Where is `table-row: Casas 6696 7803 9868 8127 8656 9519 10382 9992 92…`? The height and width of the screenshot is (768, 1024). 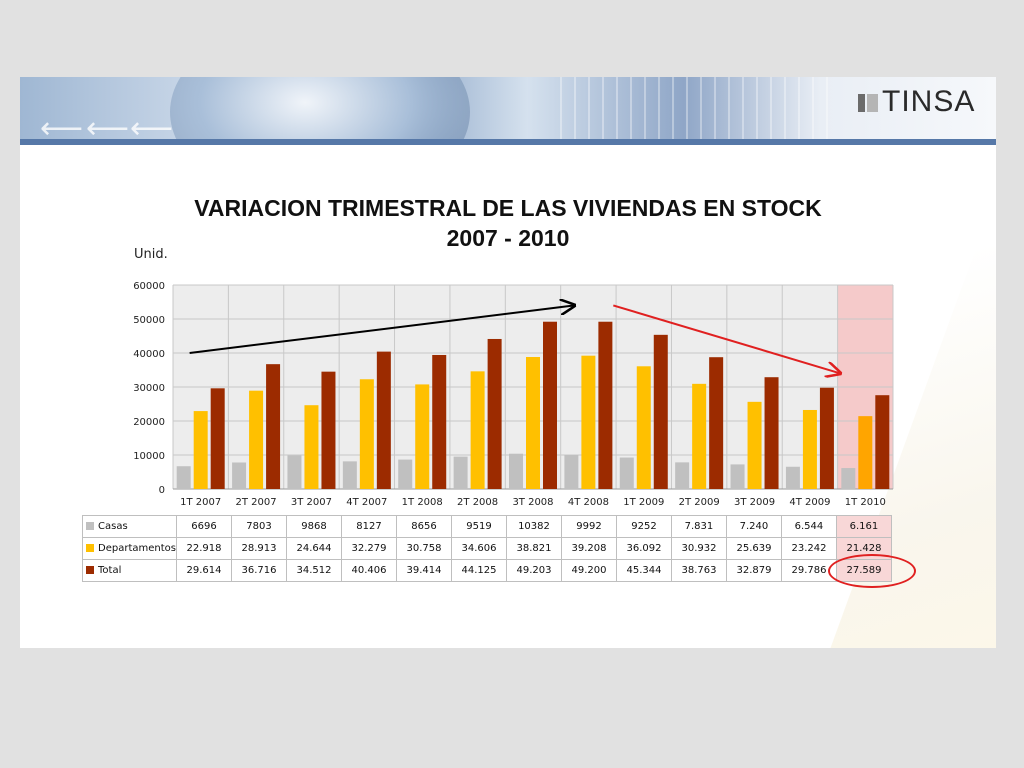
table-row: Casas 6696 7803 9868 8127 8656 9519 10382 9992 92… is located at coordinates (487, 526).